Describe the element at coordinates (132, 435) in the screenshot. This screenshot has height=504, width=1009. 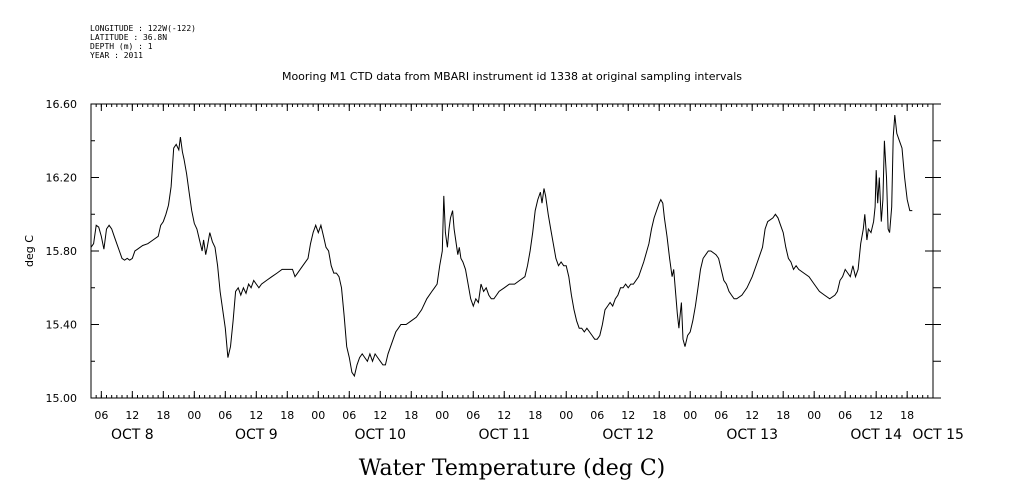
I see `x-day-label: OCT 8` at that location.